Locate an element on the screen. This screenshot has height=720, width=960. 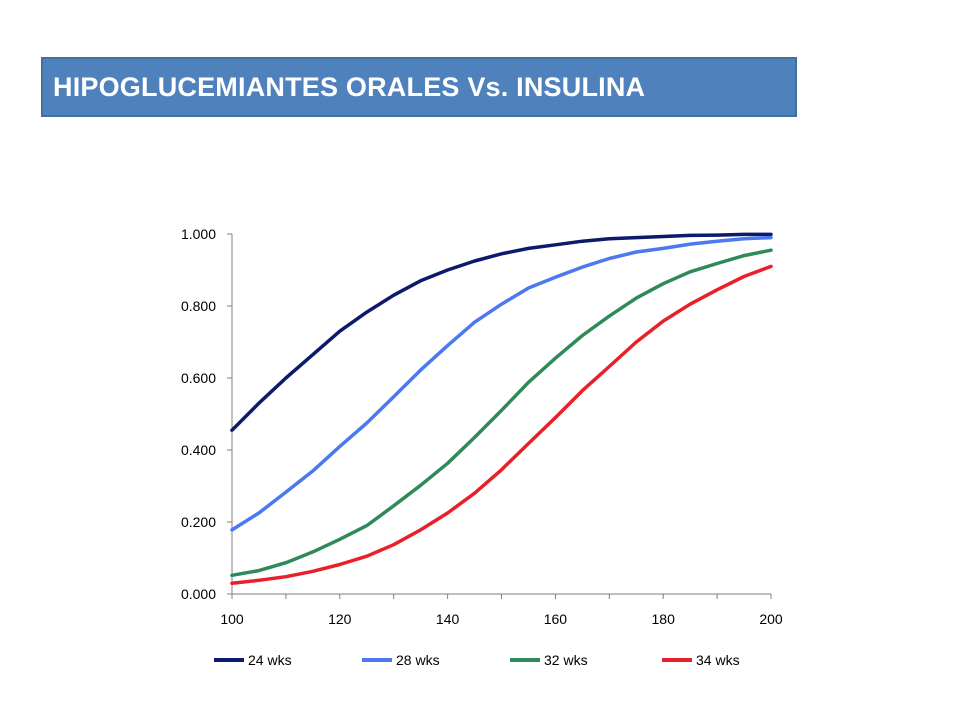
y-tick-label: 1.000 is located at coordinates (198, 234).